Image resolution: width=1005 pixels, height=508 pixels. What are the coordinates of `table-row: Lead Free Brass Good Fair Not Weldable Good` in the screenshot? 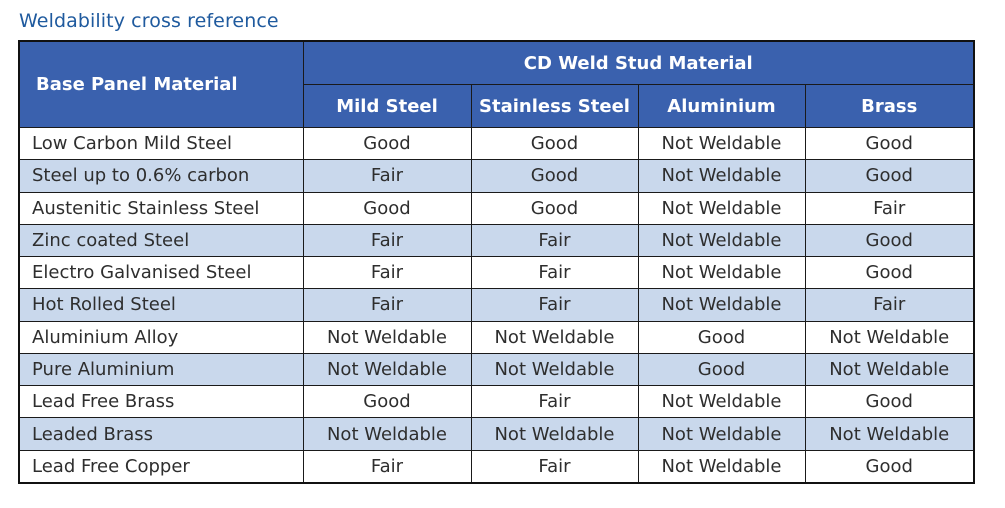 It's located at (496, 402).